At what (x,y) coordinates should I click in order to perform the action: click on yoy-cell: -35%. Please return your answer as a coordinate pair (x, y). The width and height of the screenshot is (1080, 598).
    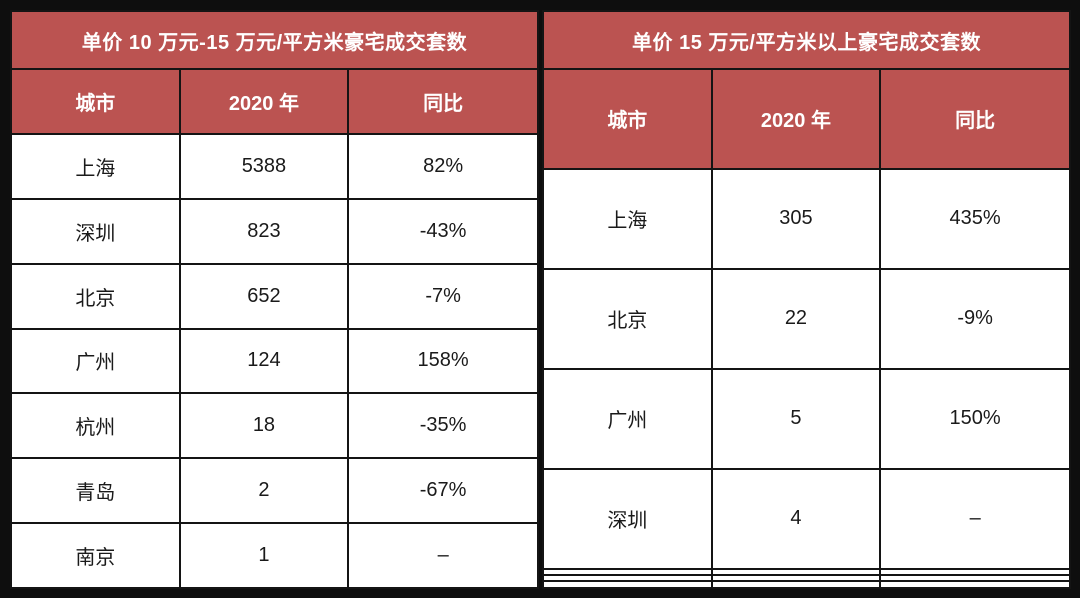
    Looking at the image, I should click on (443, 426).